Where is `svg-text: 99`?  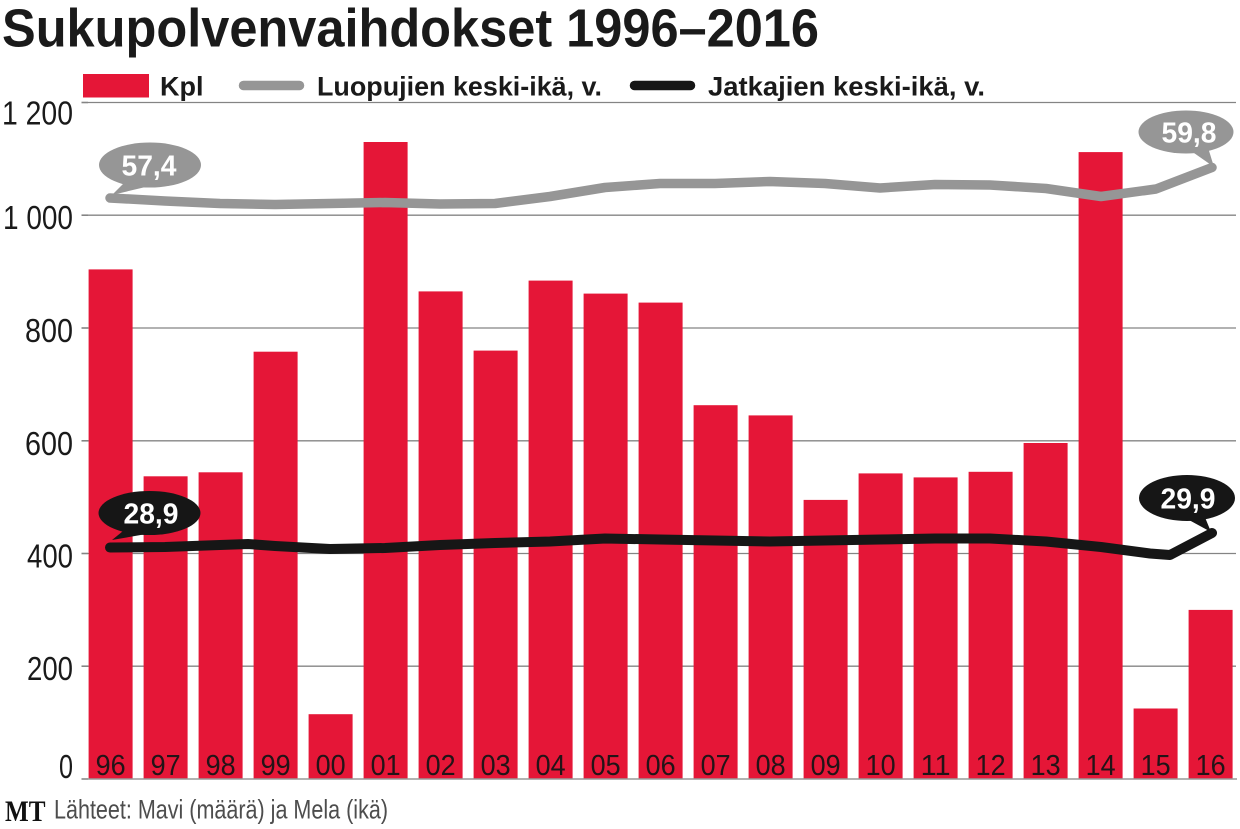
svg-text: 99 is located at coordinates (276, 766).